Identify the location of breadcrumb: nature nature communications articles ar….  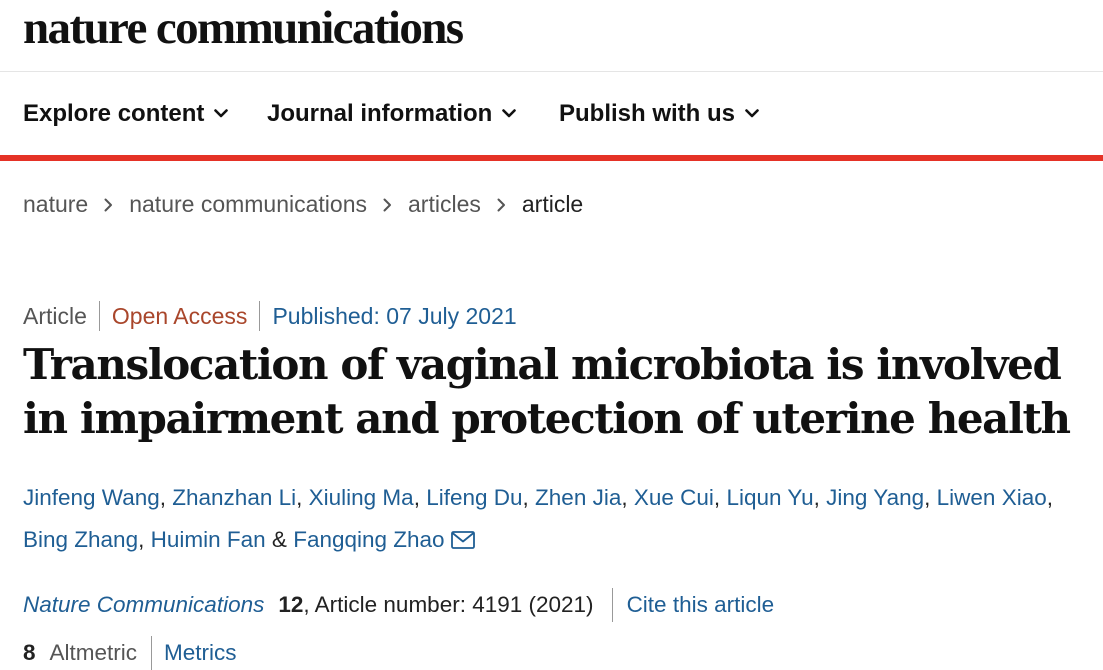
(303, 204).